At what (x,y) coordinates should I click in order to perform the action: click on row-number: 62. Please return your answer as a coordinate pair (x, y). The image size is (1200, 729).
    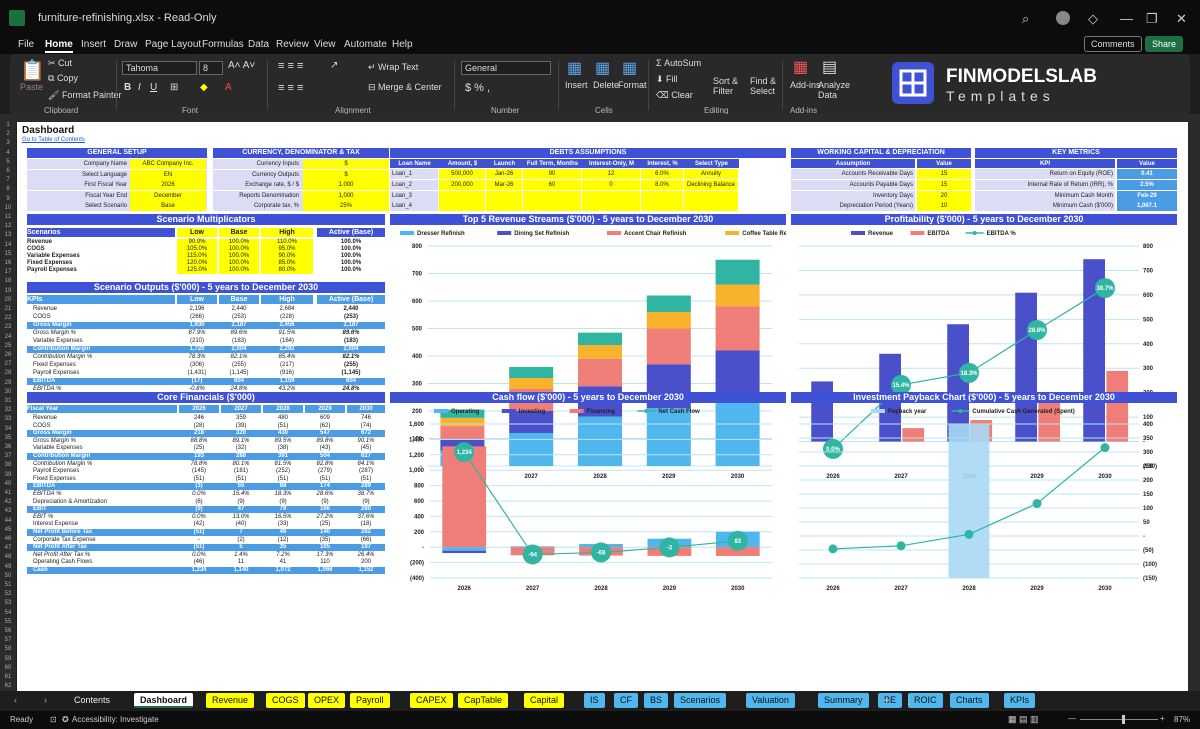
    Looking at the image, I should click on (8, 686).